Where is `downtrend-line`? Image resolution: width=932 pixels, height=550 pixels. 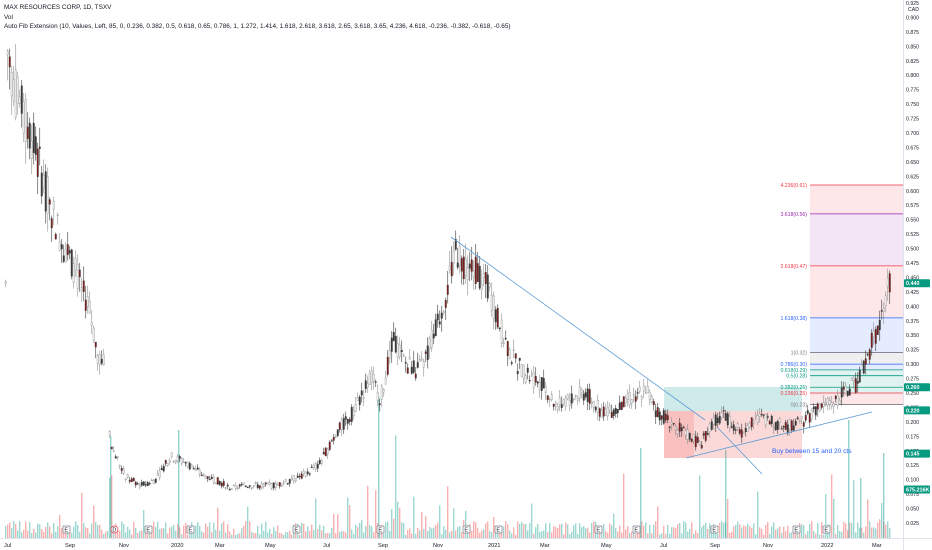
downtrend-line is located at coordinates (578, 328).